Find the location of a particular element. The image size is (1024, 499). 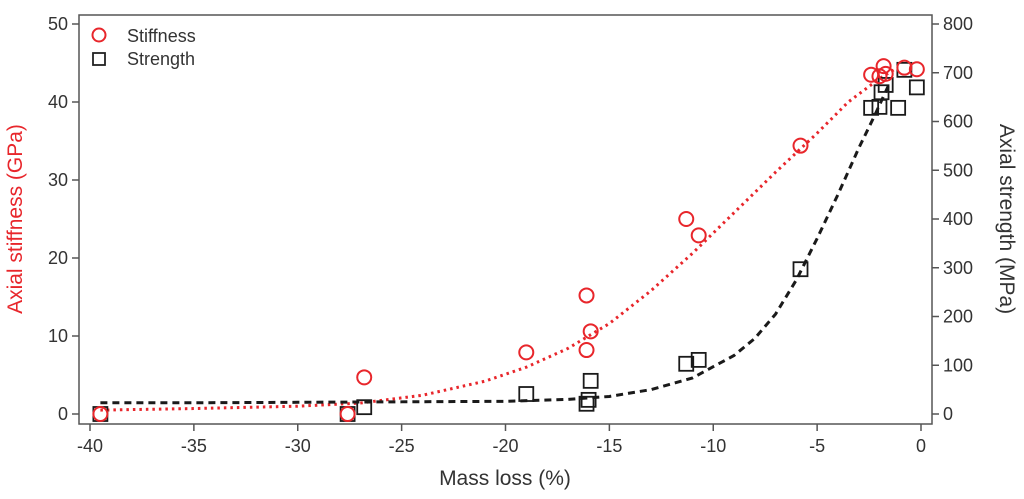

x-tick-label: -20 is located at coordinates (505, 446).